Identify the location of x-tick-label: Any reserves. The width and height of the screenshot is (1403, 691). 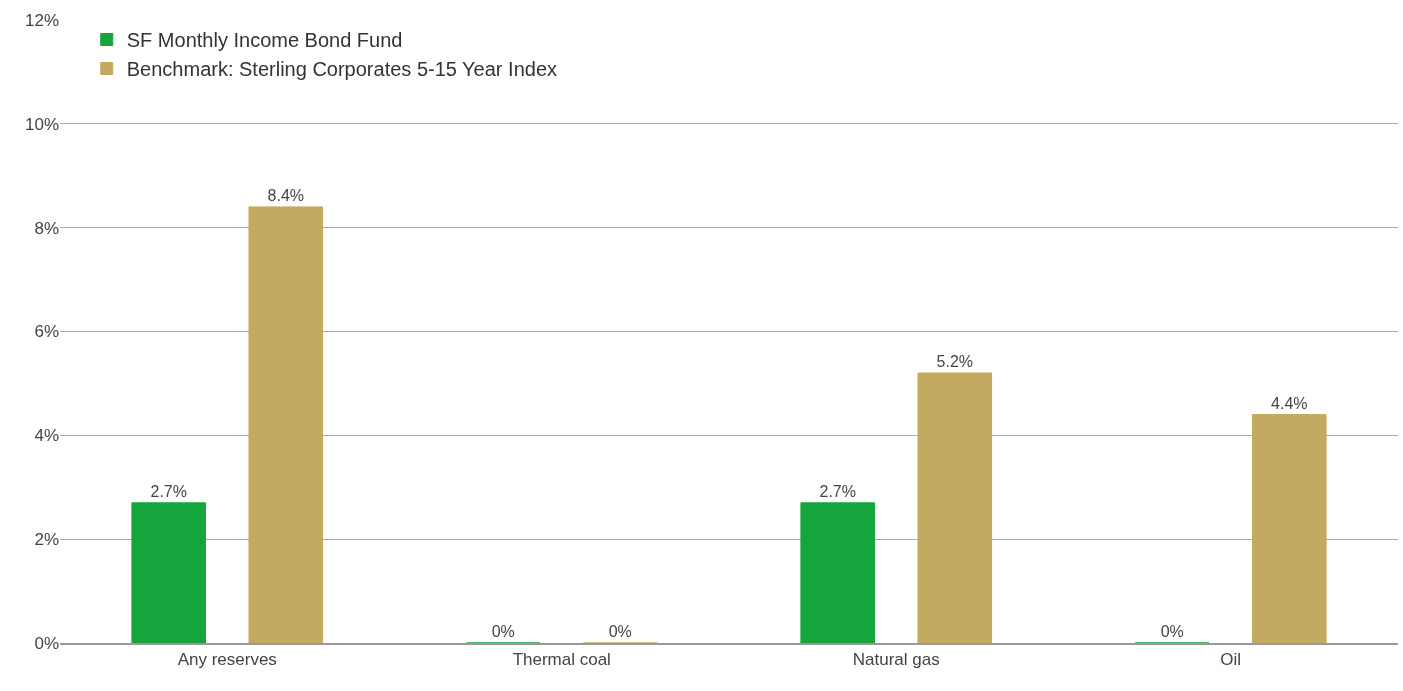
(227, 660).